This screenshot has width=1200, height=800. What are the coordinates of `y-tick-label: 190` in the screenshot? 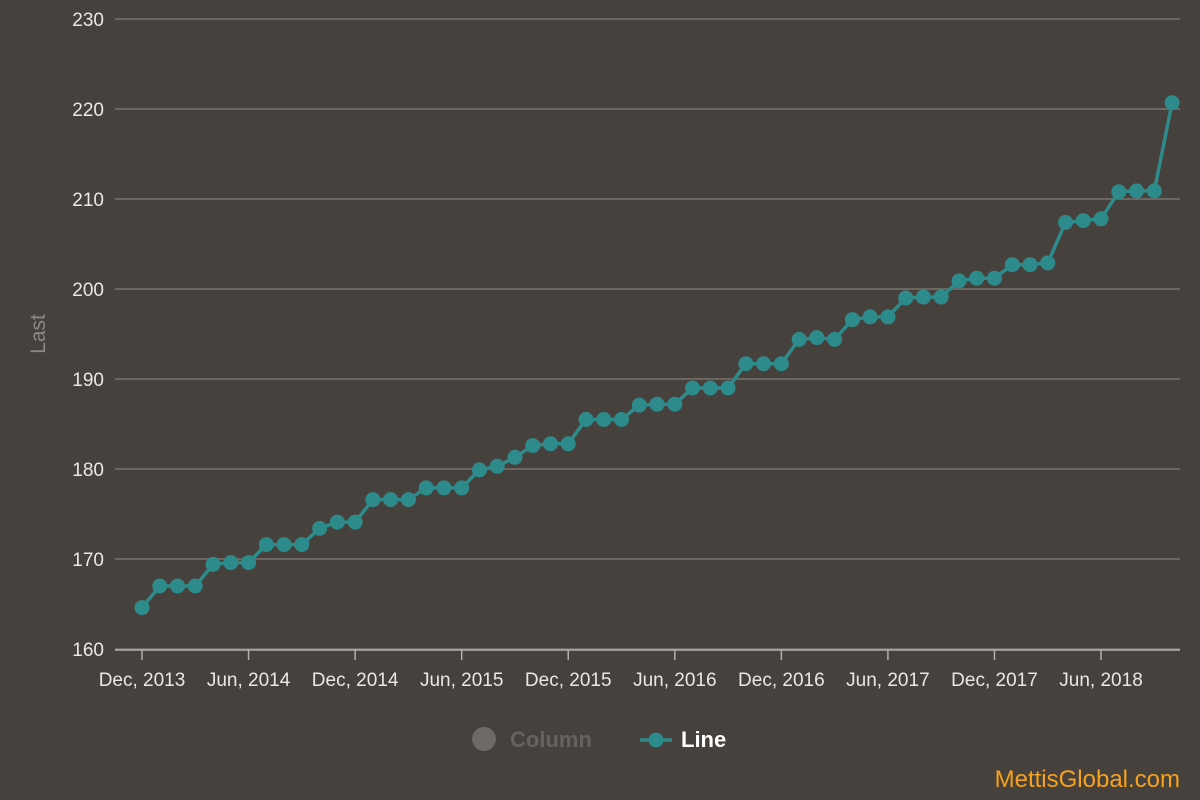 It's located at (88, 380).